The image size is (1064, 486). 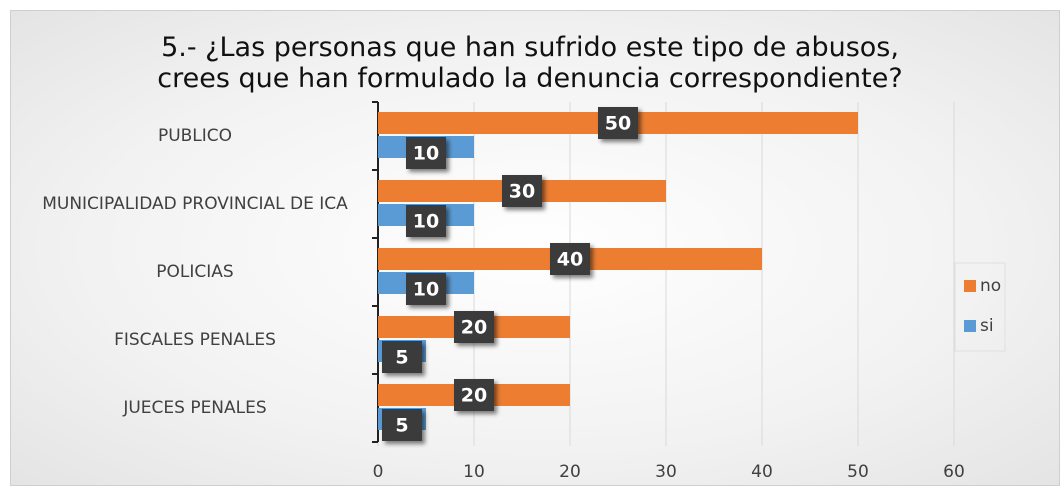 I want to click on data-label: 30, so click(x=522, y=192).